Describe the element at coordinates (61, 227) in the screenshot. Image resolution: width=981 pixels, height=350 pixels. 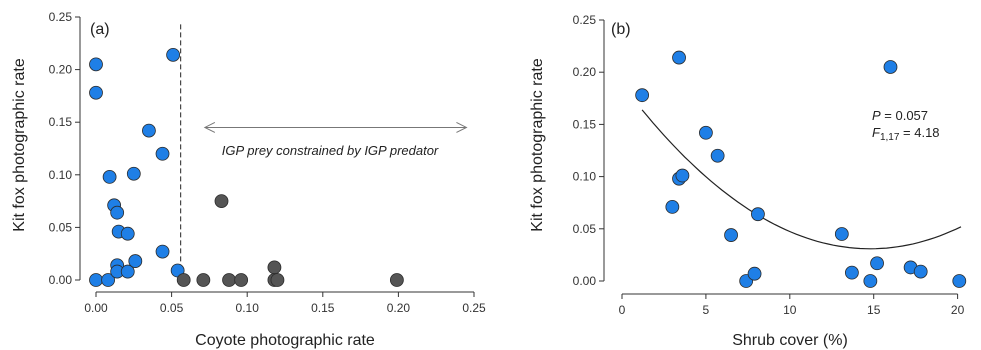
I see `panel-a-y-tick-label: 0.05` at that location.